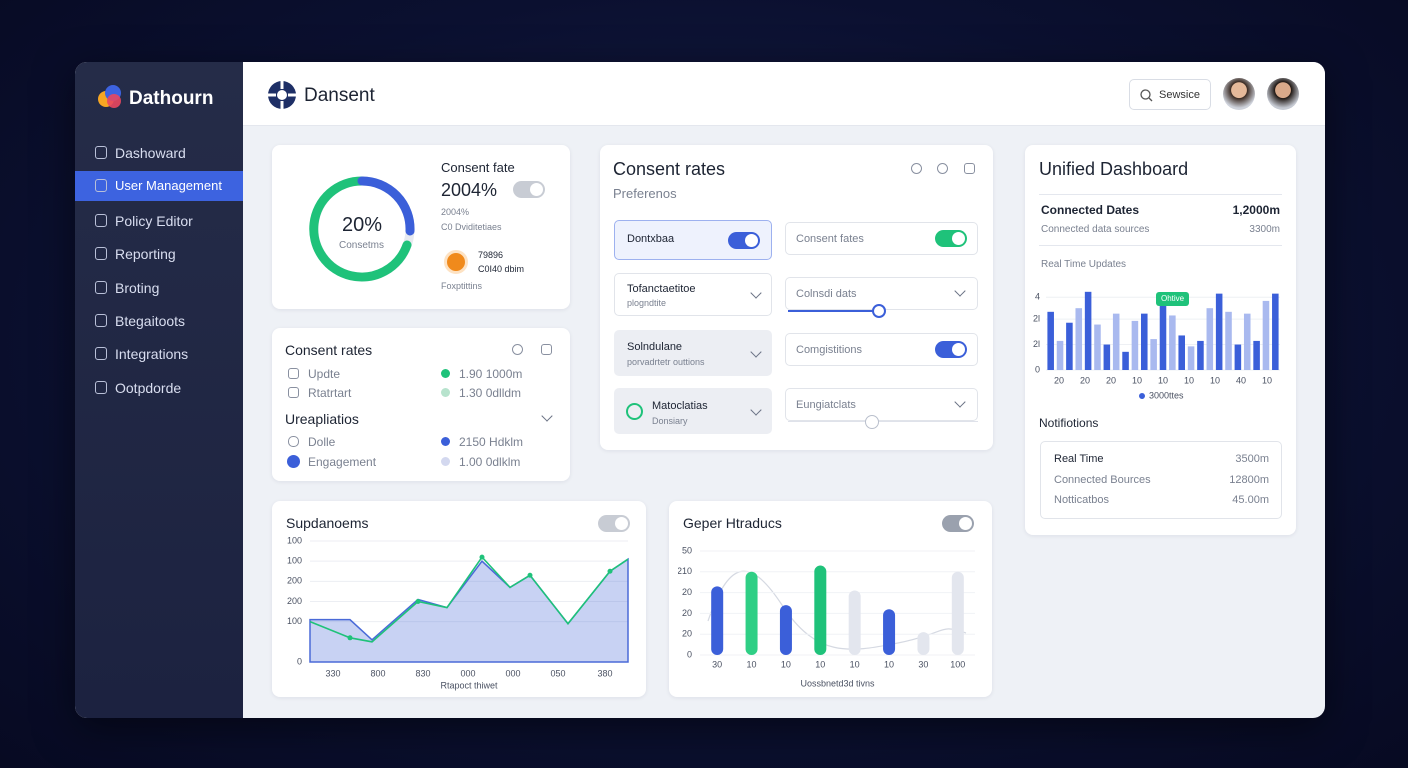 Image resolution: width=1408 pixels, height=768 pixels. I want to click on nav-item: Ootpdorde, so click(159, 388).